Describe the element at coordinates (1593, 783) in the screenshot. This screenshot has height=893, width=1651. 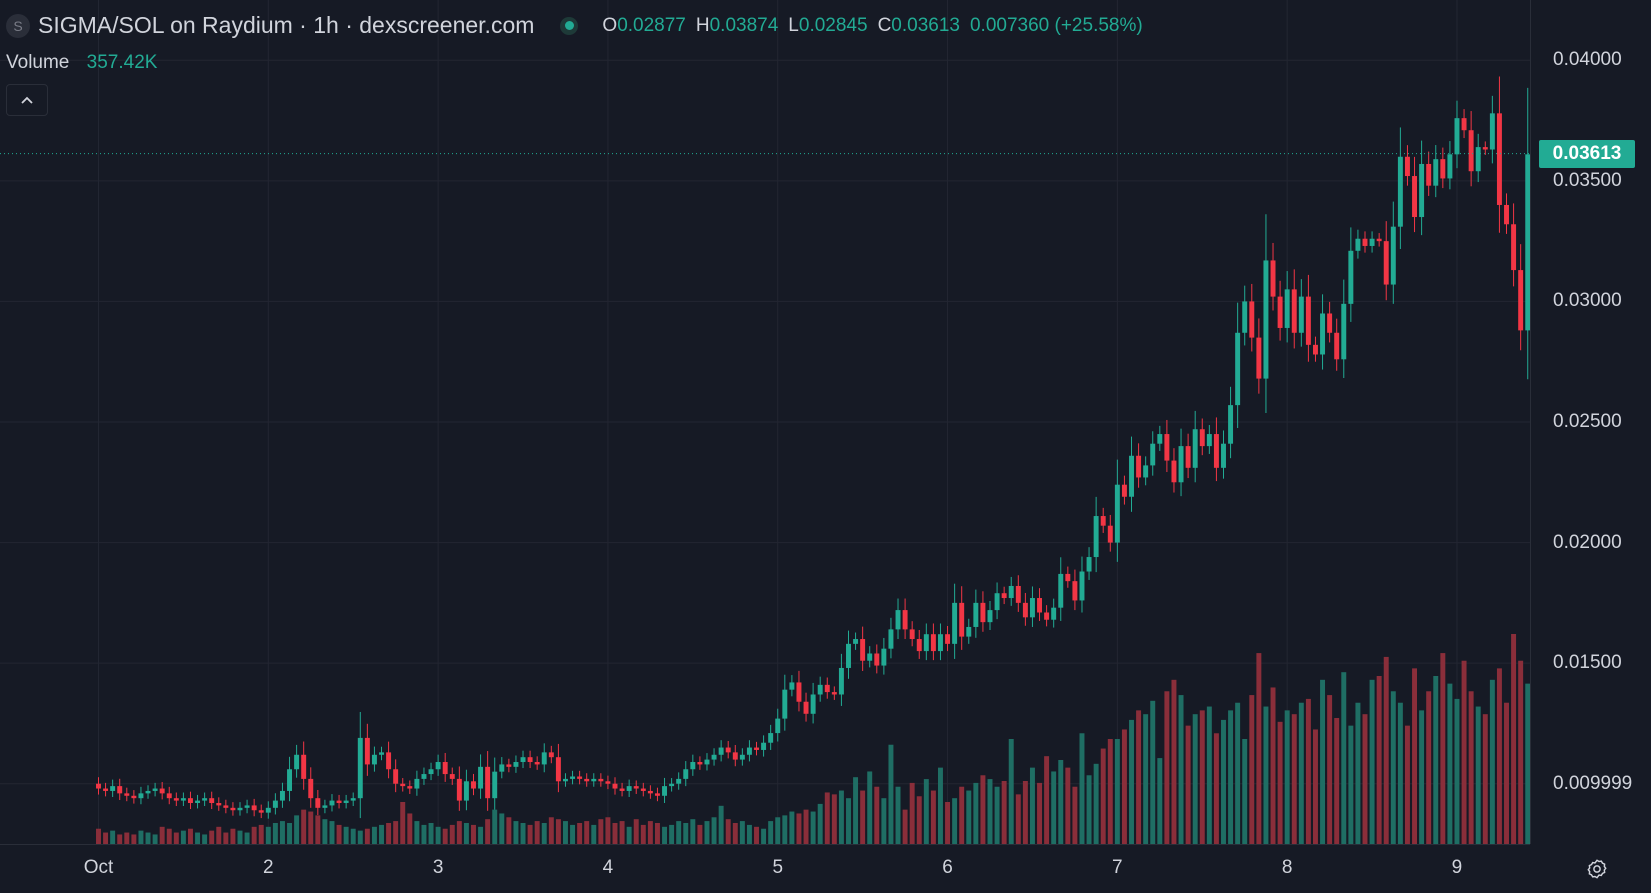
I see `price-tick-label: 0.009999` at that location.